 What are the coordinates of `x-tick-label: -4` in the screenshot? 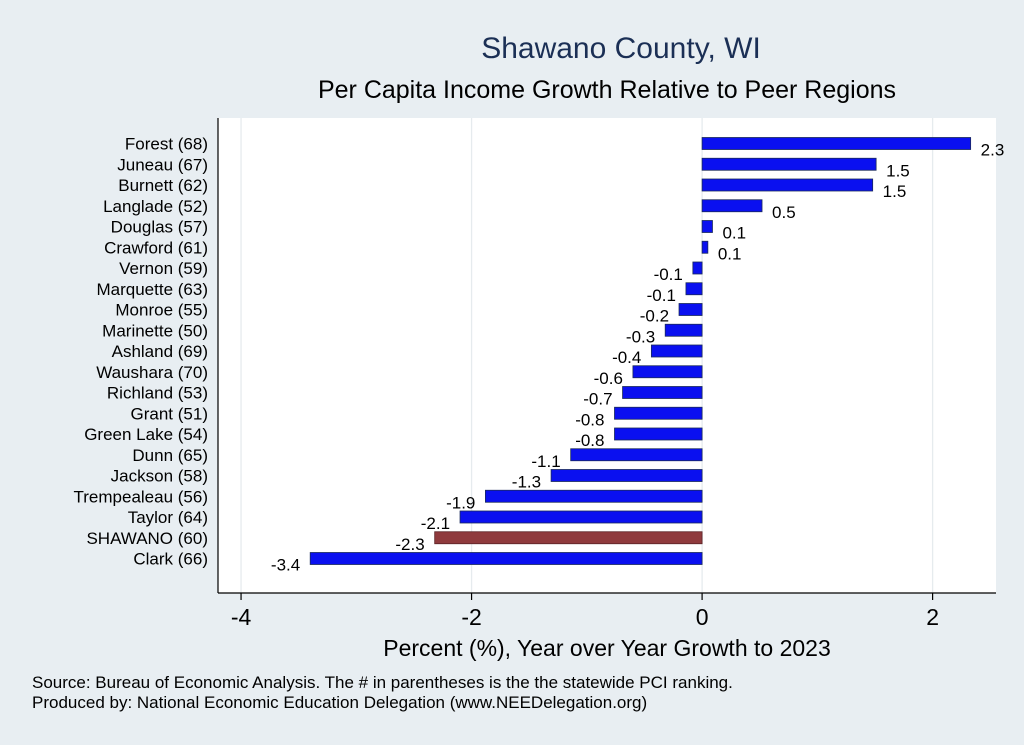 It's located at (241, 617).